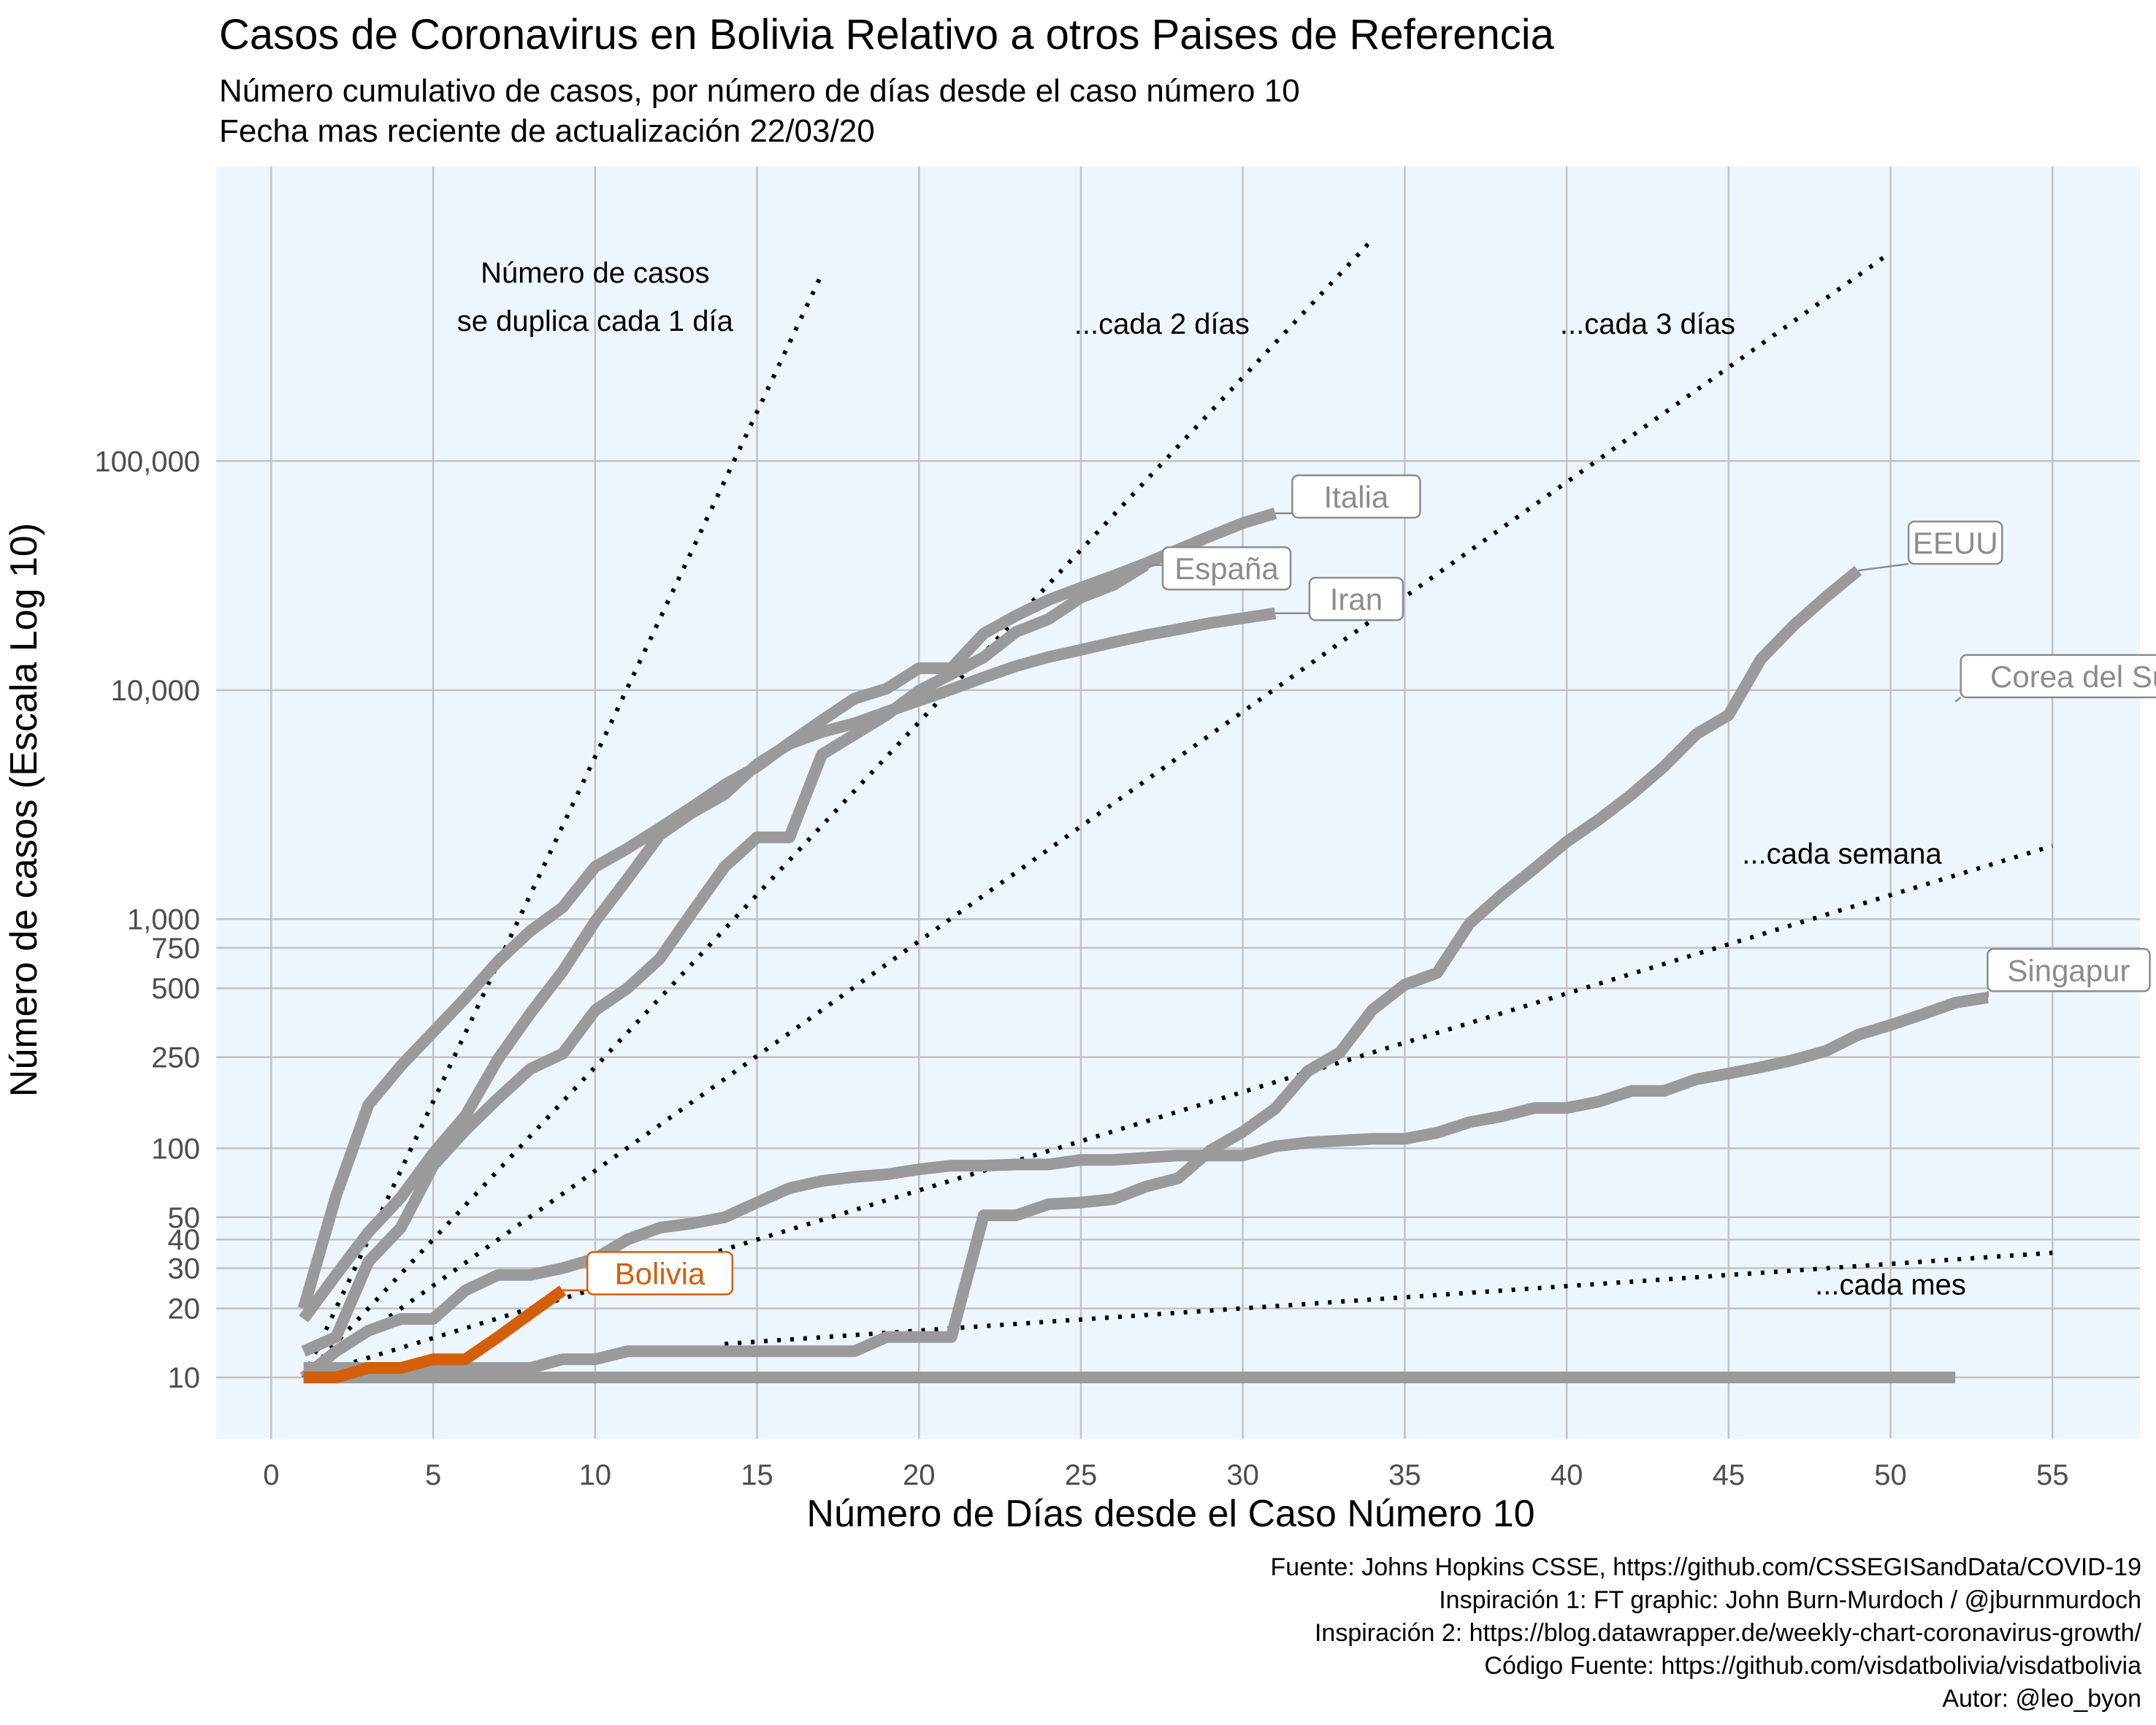 Image resolution: width=2156 pixels, height=1725 pixels. Describe the element at coordinates (176, 1058) in the screenshot. I see `y-tick-label: 250` at that location.